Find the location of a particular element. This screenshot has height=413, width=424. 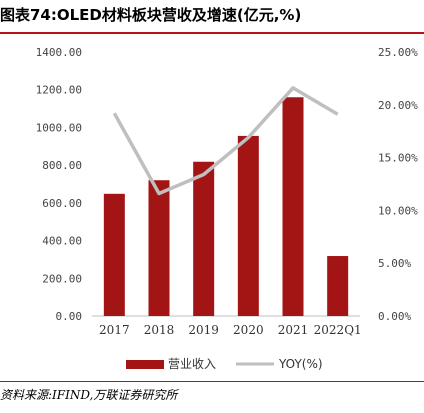

left-tick-label: 400.00 is located at coordinates (62, 241).